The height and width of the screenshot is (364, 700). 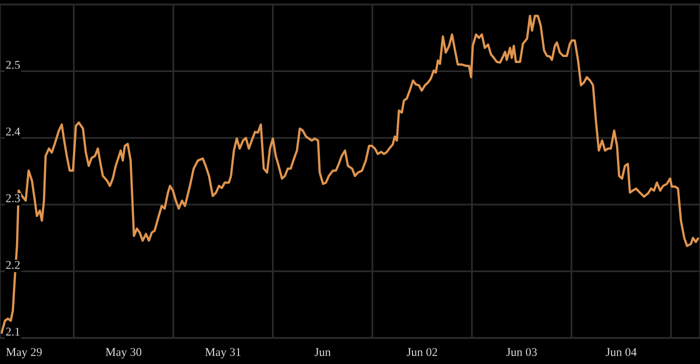 What do you see at coordinates (13, 264) in the screenshot?
I see `y-tick-label: 2.2` at bounding box center [13, 264].